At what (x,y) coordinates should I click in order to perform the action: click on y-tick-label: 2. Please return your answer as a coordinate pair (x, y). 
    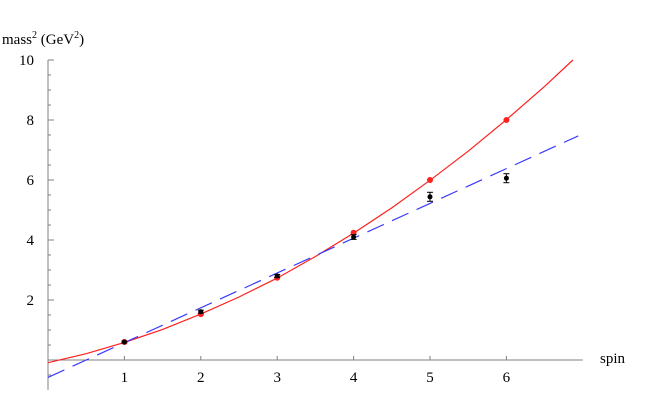
    Looking at the image, I should click on (31, 301).